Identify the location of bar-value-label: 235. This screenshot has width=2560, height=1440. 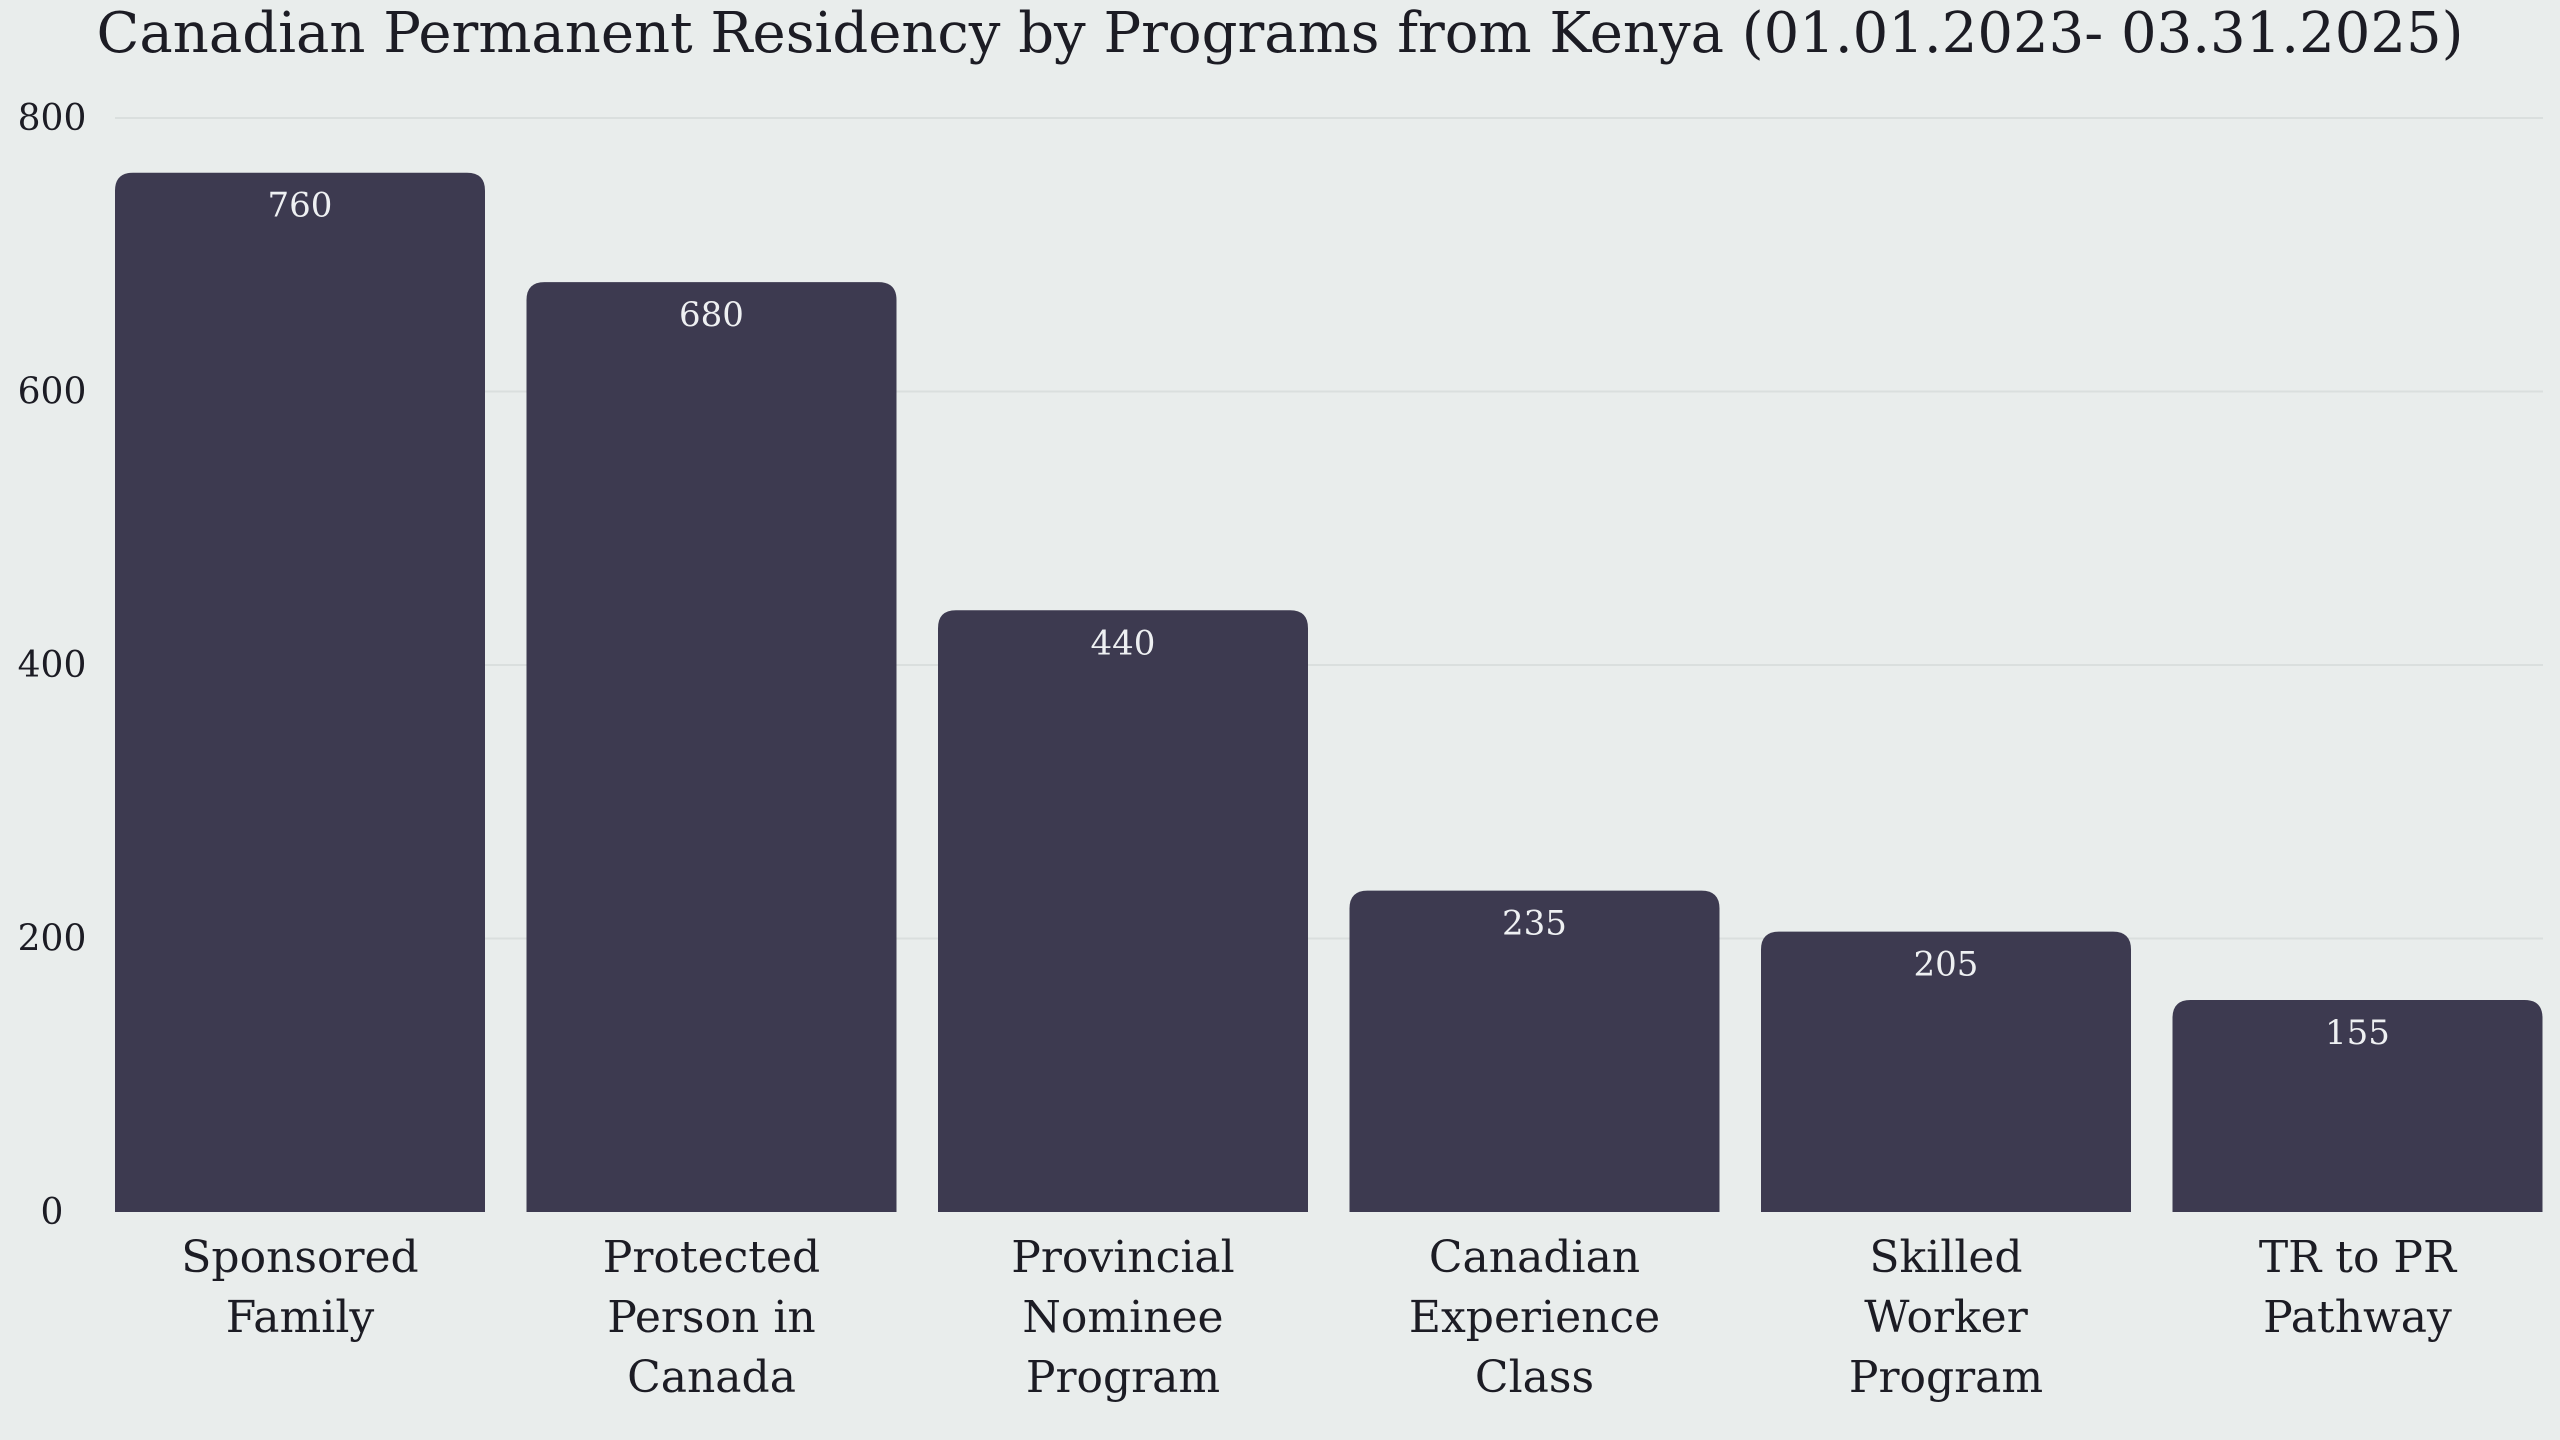
(1534, 924).